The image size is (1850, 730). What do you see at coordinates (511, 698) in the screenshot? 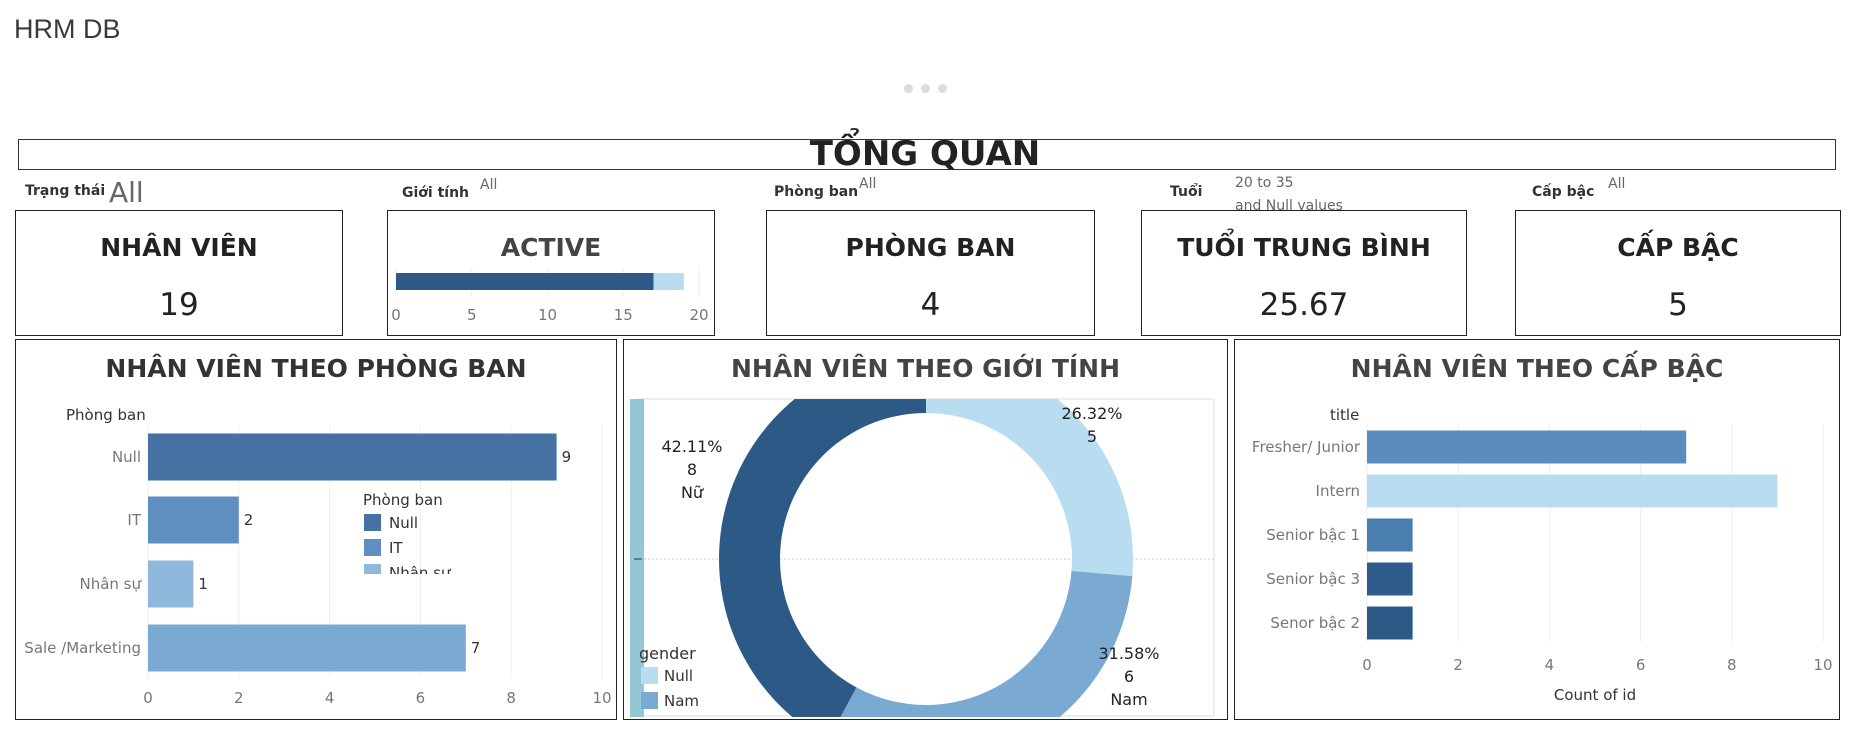
I see `dept-tick-label: 8` at bounding box center [511, 698].